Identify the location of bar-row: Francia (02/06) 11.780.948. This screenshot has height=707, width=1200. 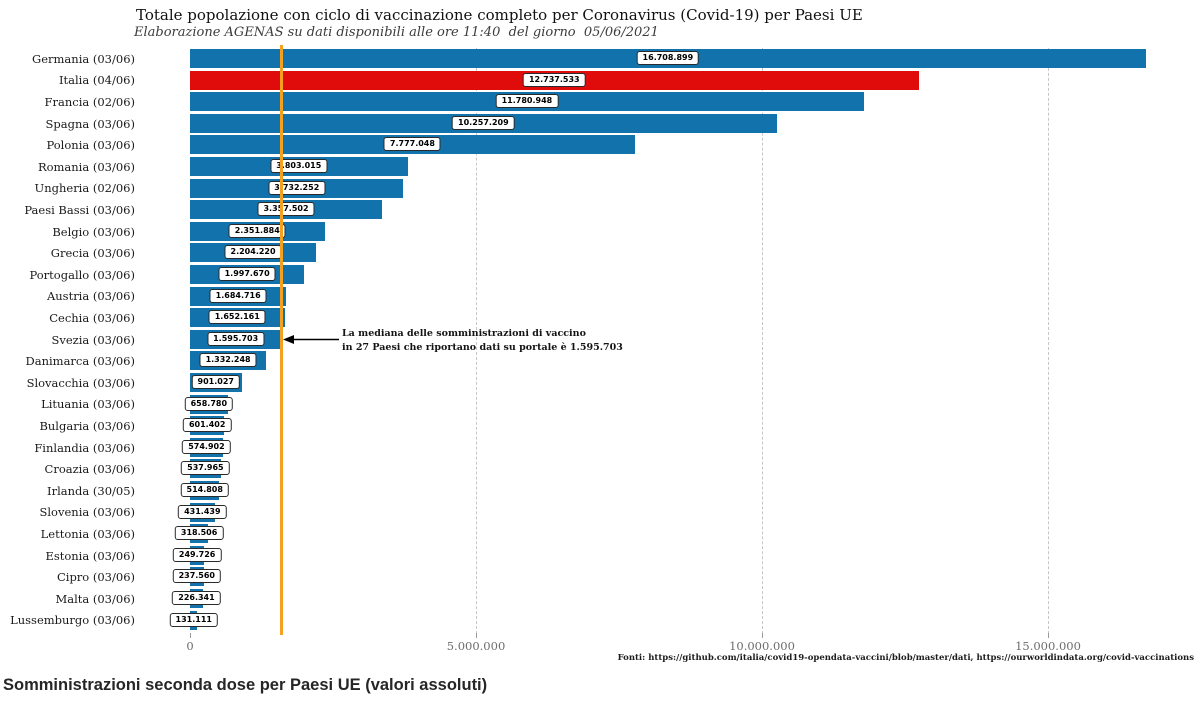
(600, 102).